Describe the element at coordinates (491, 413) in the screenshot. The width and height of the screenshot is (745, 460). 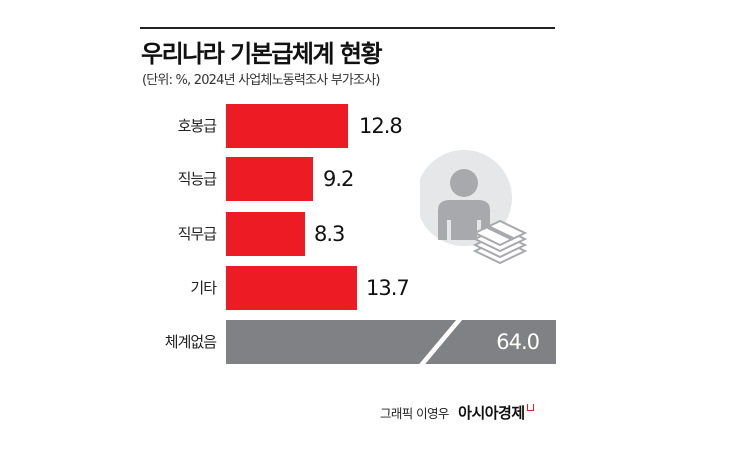
I see `brand-logo: 아시아경제` at that location.